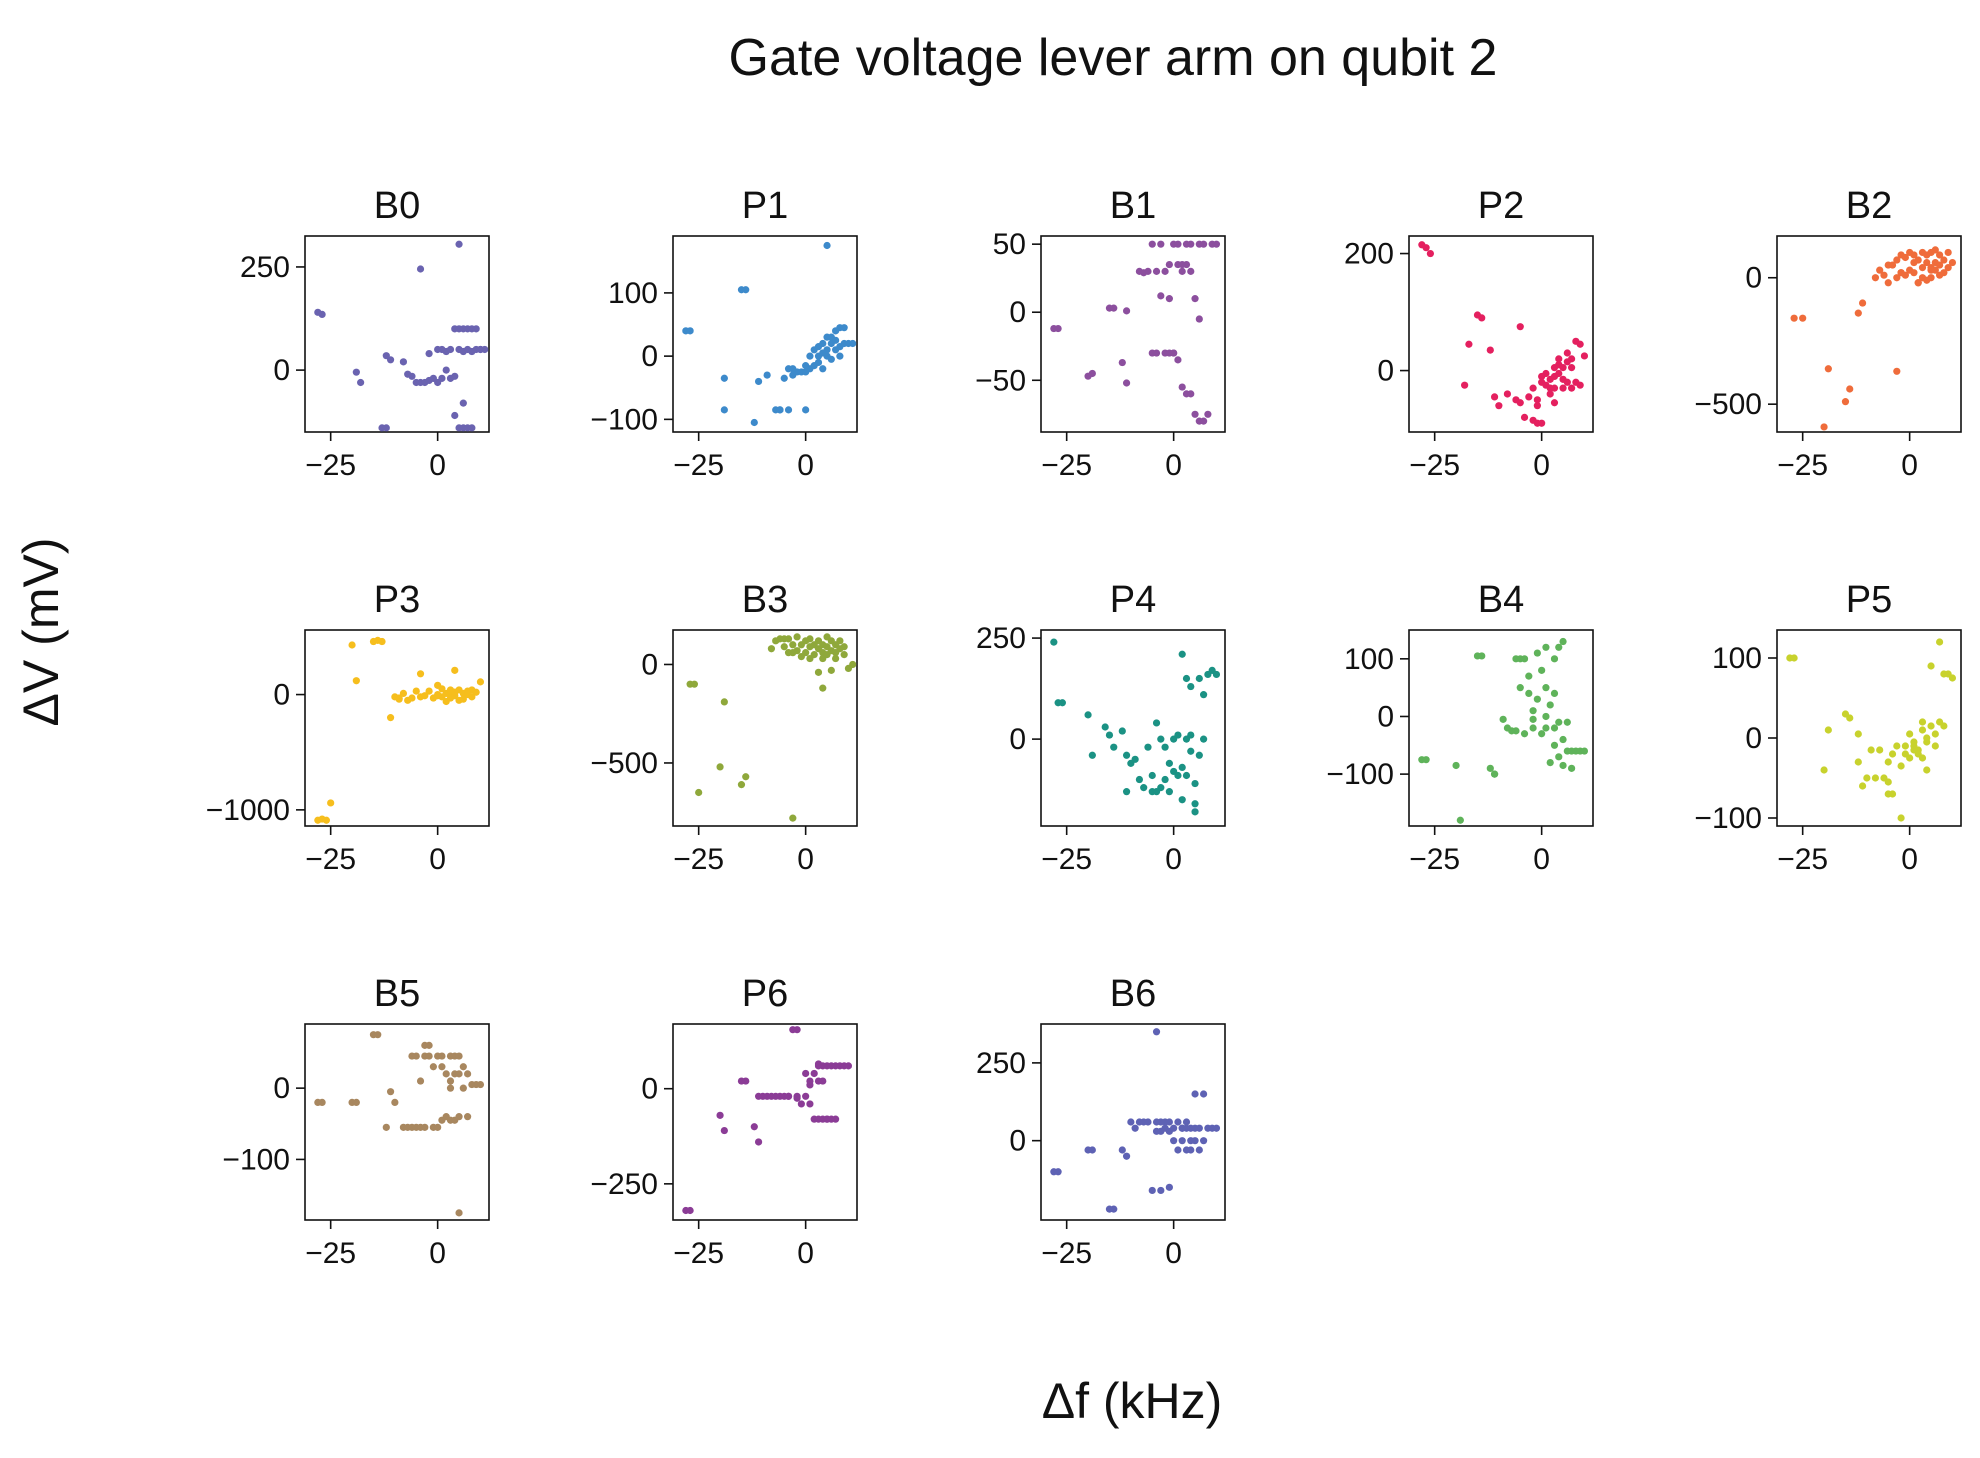  Describe the element at coordinates (1869, 600) in the screenshot. I see `subplot-title: P5` at that location.